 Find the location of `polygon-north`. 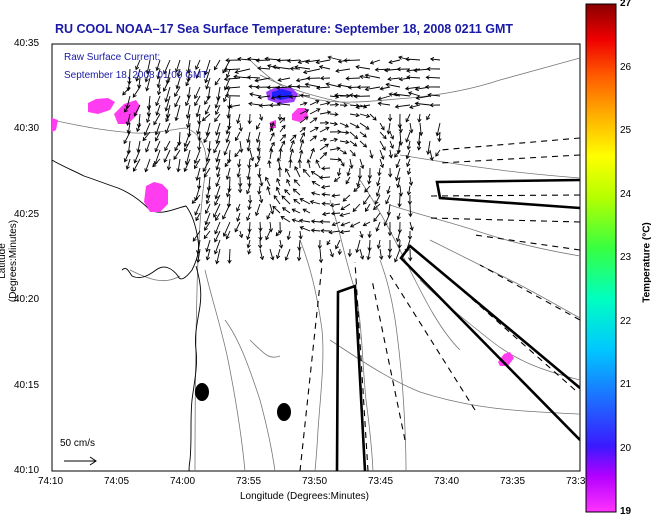

polygon-north is located at coordinates (507, 194).